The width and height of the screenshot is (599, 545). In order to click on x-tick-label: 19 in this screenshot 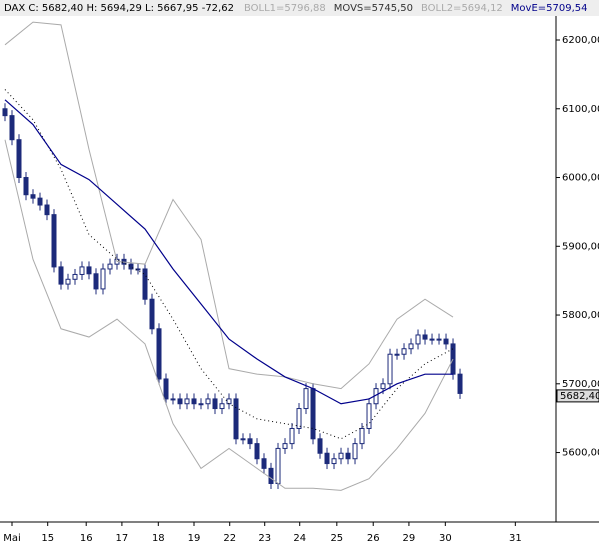, I will do `click(194, 538)`.